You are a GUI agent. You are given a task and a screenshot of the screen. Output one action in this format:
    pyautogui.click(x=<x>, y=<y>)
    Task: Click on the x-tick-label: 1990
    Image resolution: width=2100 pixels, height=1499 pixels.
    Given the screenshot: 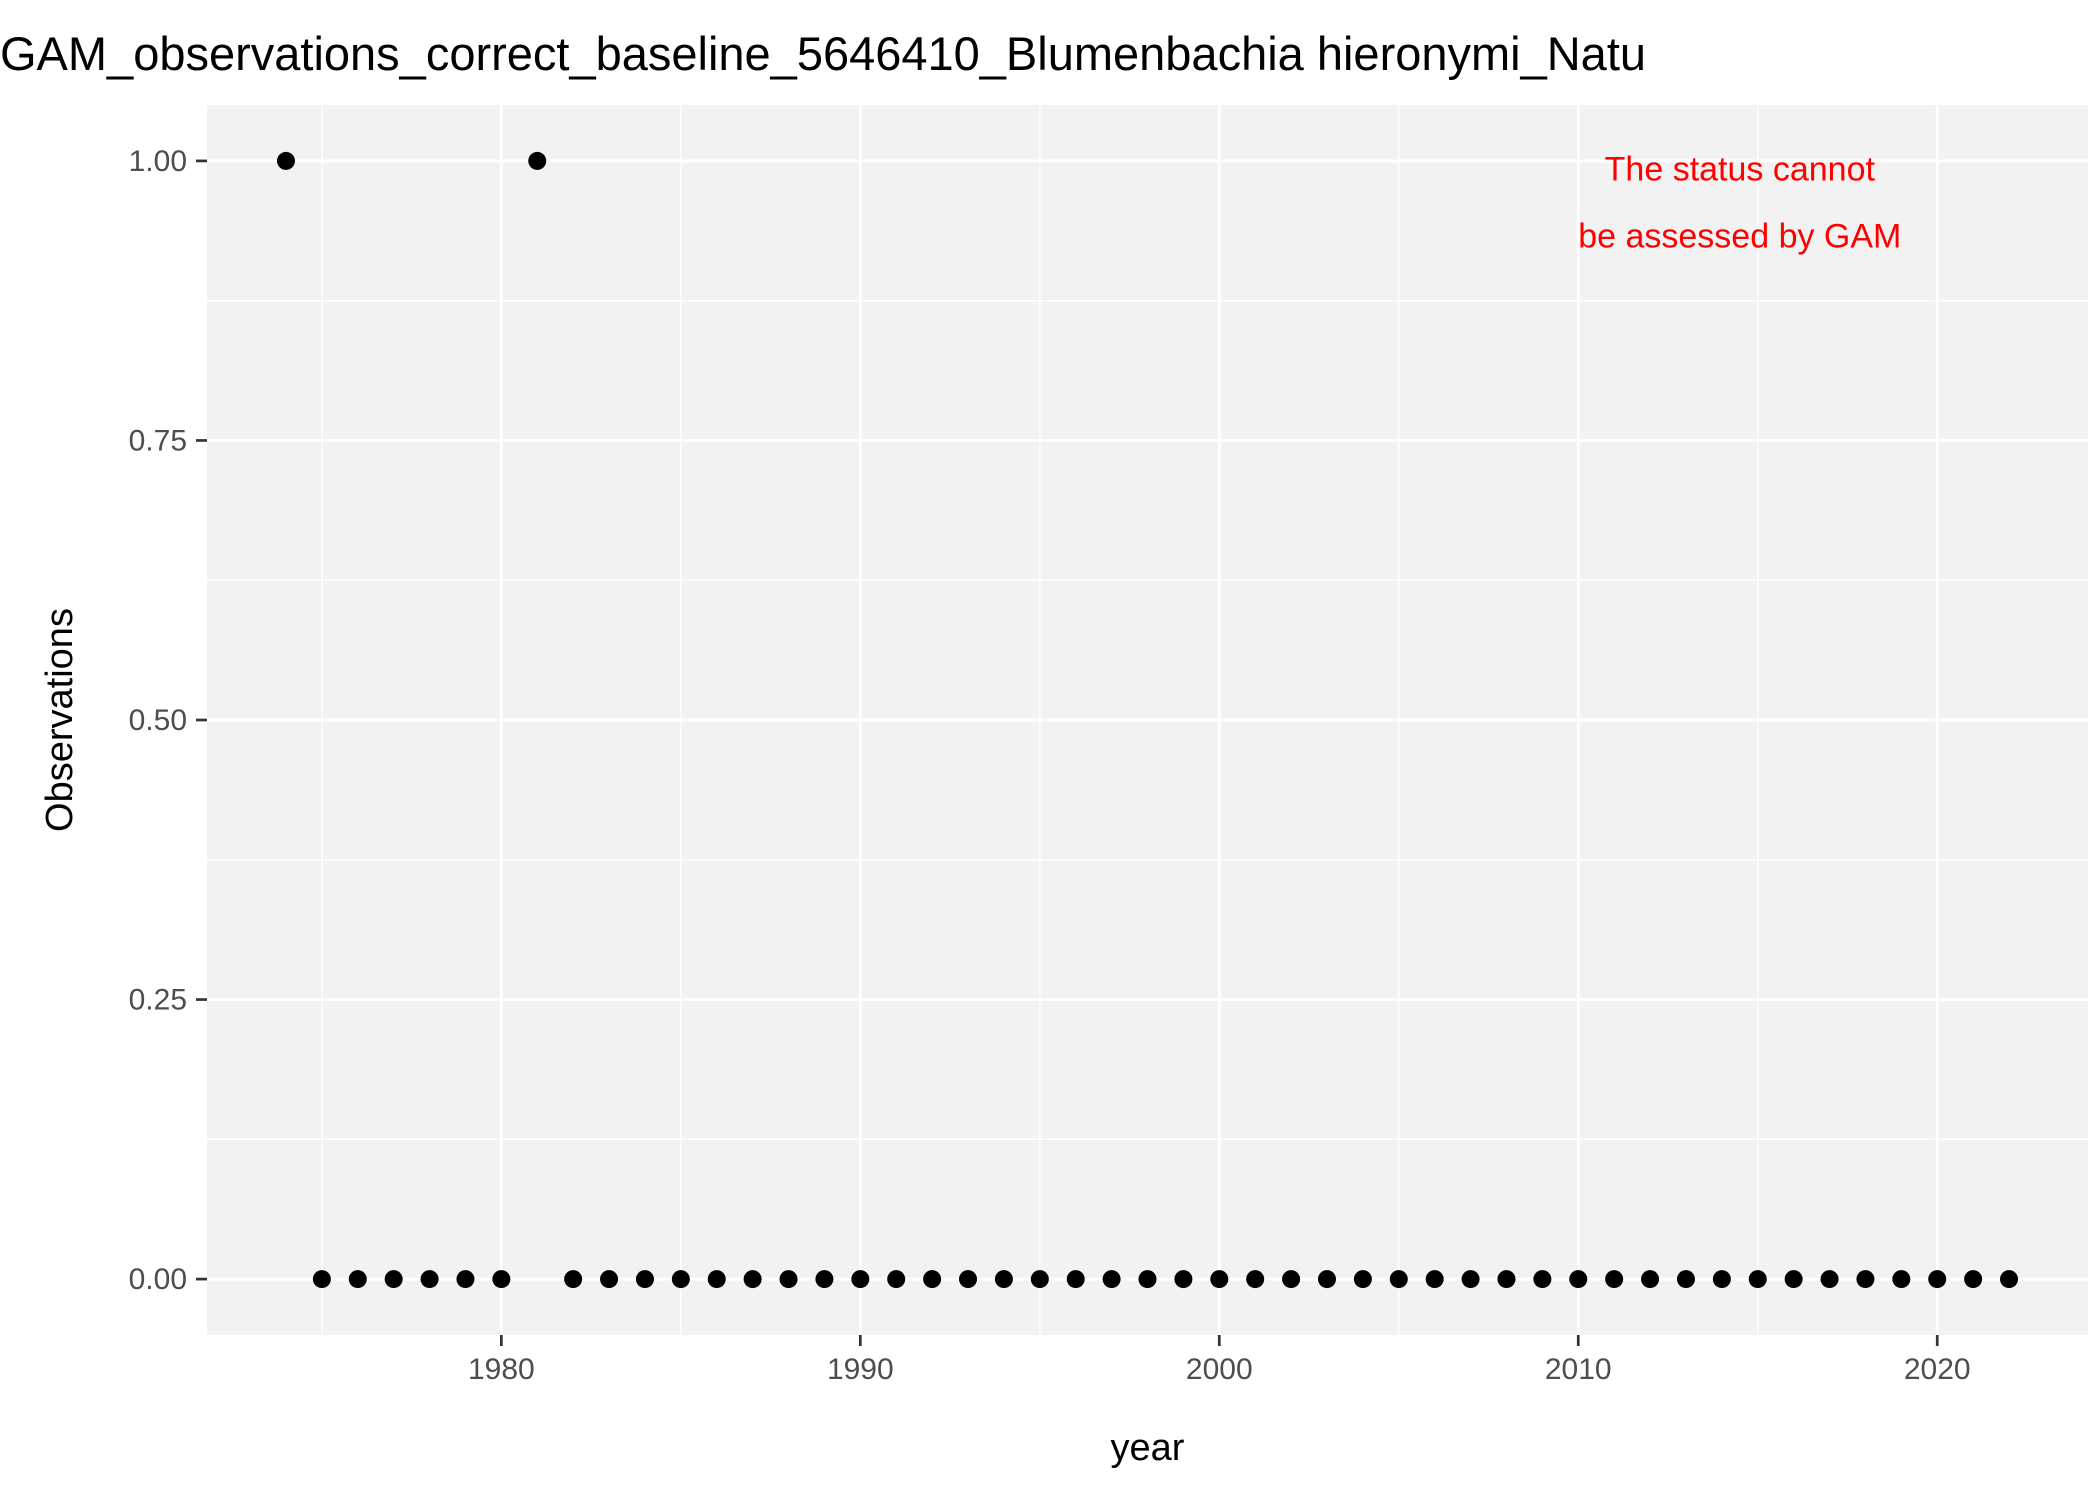 What is the action you would take?
    pyautogui.click(x=860, y=1369)
    